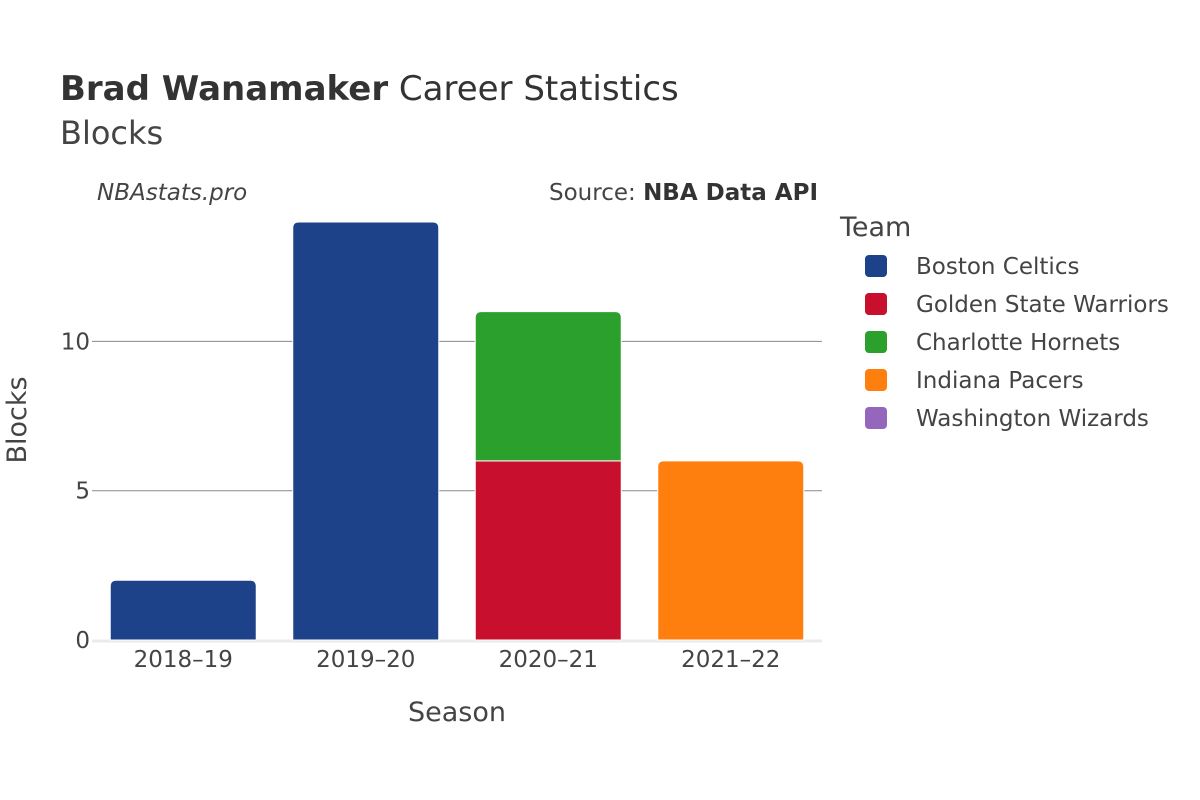 Image resolution: width=1200 pixels, height=800 pixels. I want to click on legend-item: Boston Celtics, so click(972, 267).